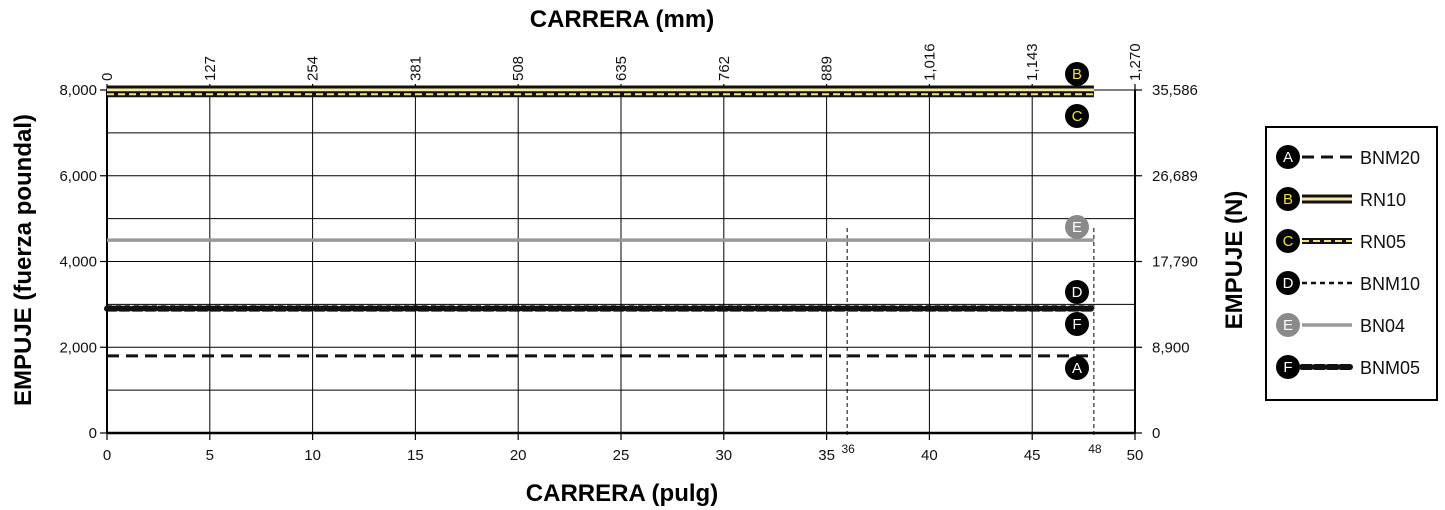 The height and width of the screenshot is (510, 1445). What do you see at coordinates (415, 455) in the screenshot?
I see `bottom-tick-label: 15` at bounding box center [415, 455].